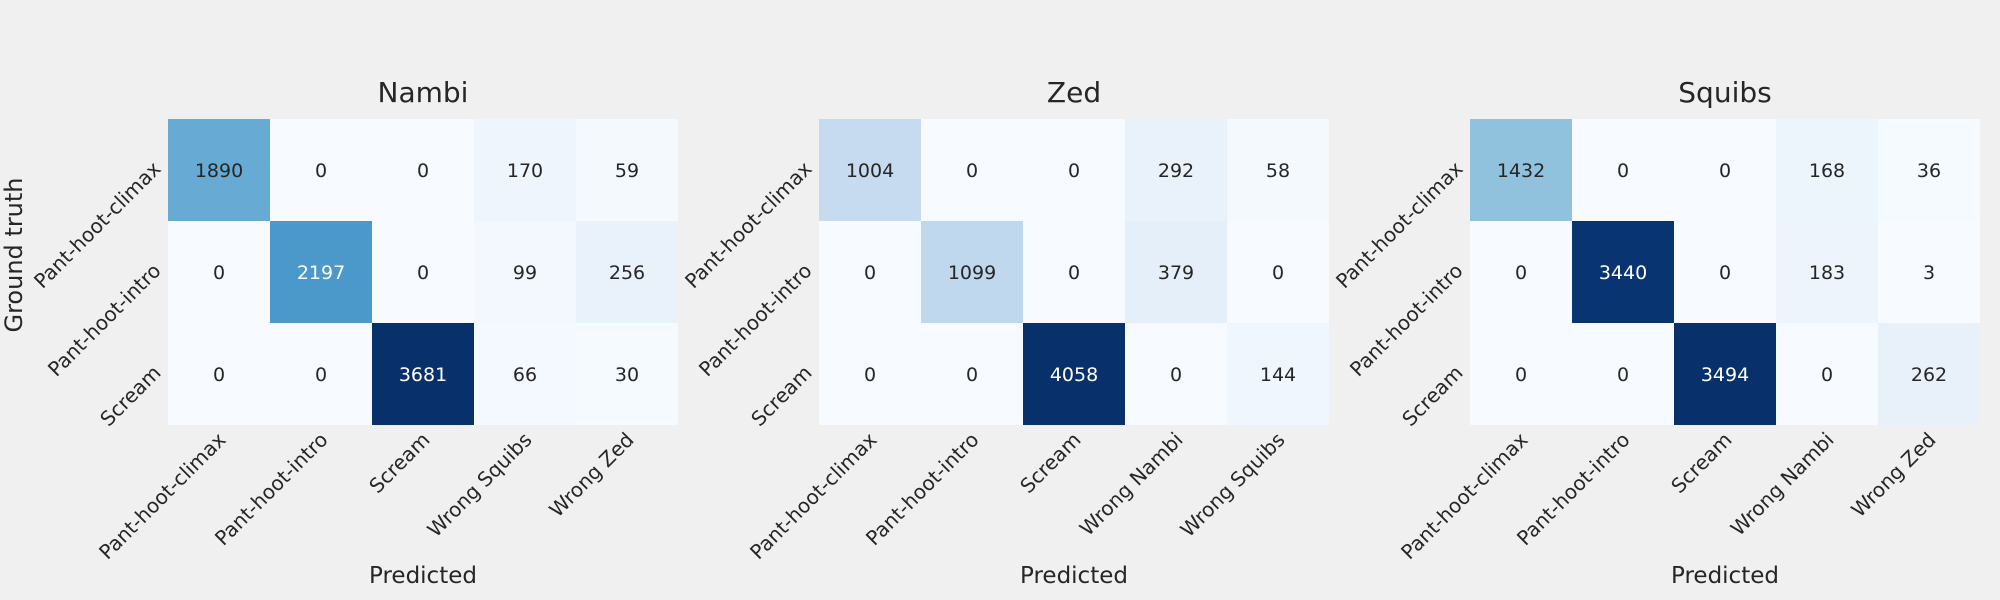 The height and width of the screenshot is (600, 2000). I want to click on cell-value-label: 36, so click(1929, 171).